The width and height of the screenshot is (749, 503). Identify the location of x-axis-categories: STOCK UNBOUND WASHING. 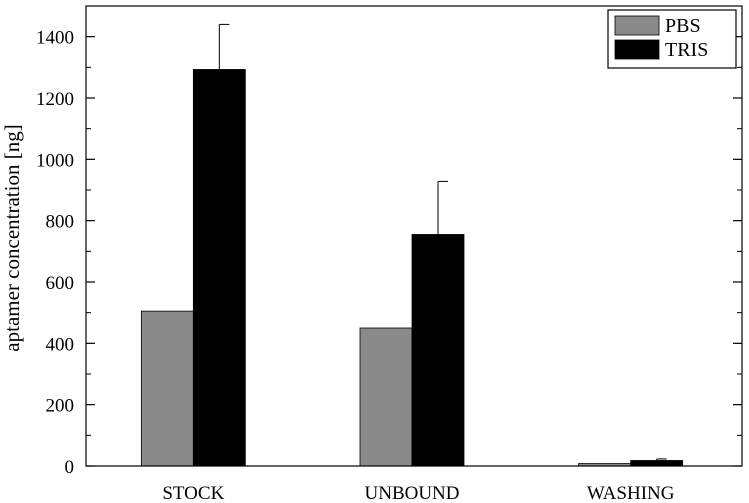
(418, 493).